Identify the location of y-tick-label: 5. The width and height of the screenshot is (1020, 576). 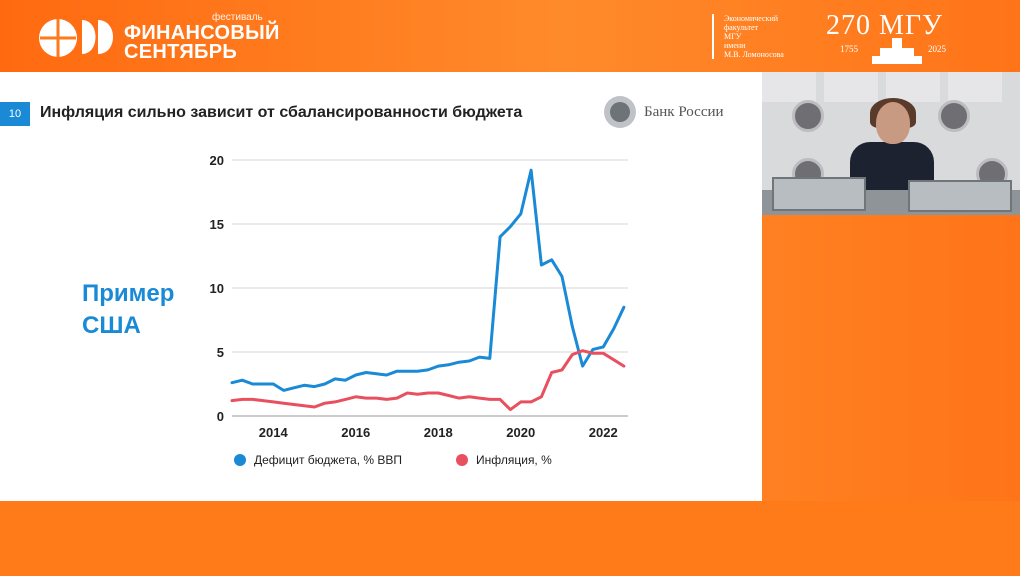
(220, 352).